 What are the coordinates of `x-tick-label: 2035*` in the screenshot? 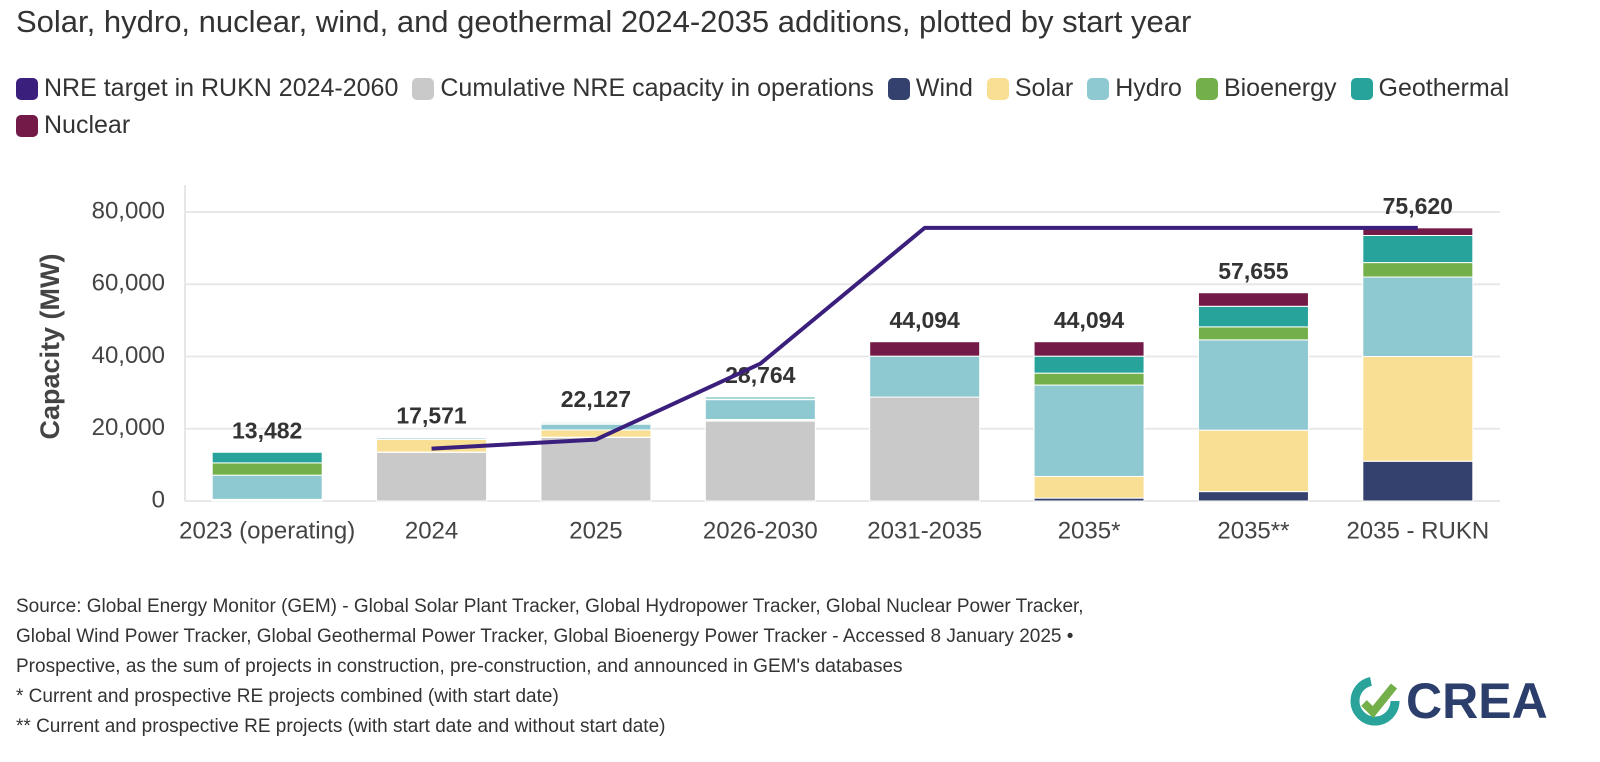 It's located at (1089, 530).